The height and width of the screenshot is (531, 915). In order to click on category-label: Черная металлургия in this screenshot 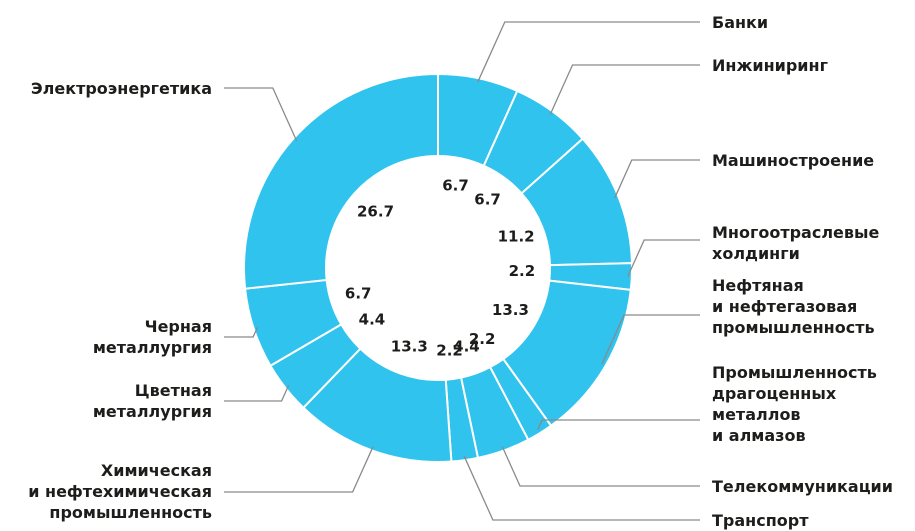, I will do `click(152, 337)`.